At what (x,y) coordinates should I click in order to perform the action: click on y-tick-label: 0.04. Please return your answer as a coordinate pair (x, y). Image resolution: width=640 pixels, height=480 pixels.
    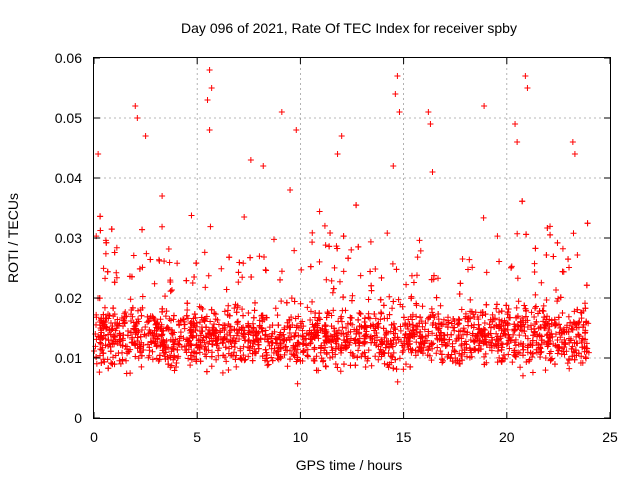
    Looking at the image, I should click on (68, 178).